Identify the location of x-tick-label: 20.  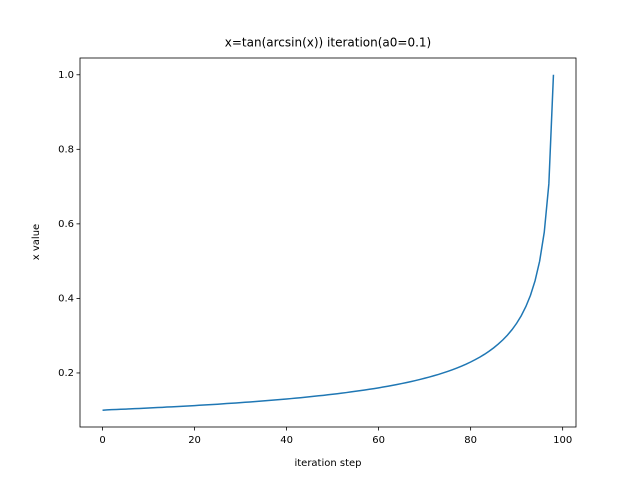
(194, 440).